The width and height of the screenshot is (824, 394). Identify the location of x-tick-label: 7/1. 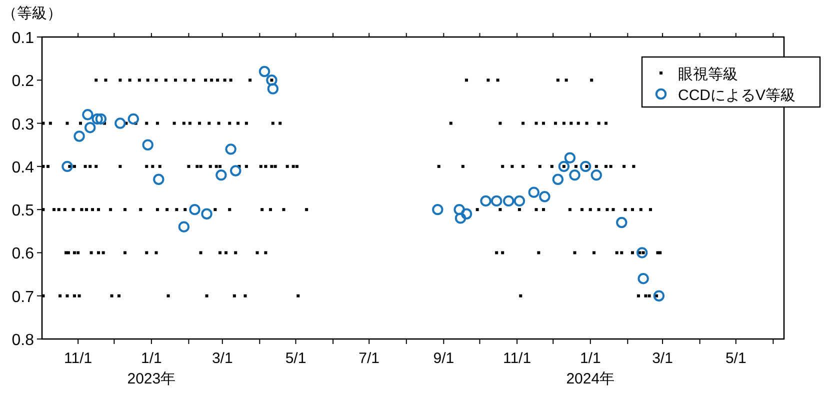
(369, 358).